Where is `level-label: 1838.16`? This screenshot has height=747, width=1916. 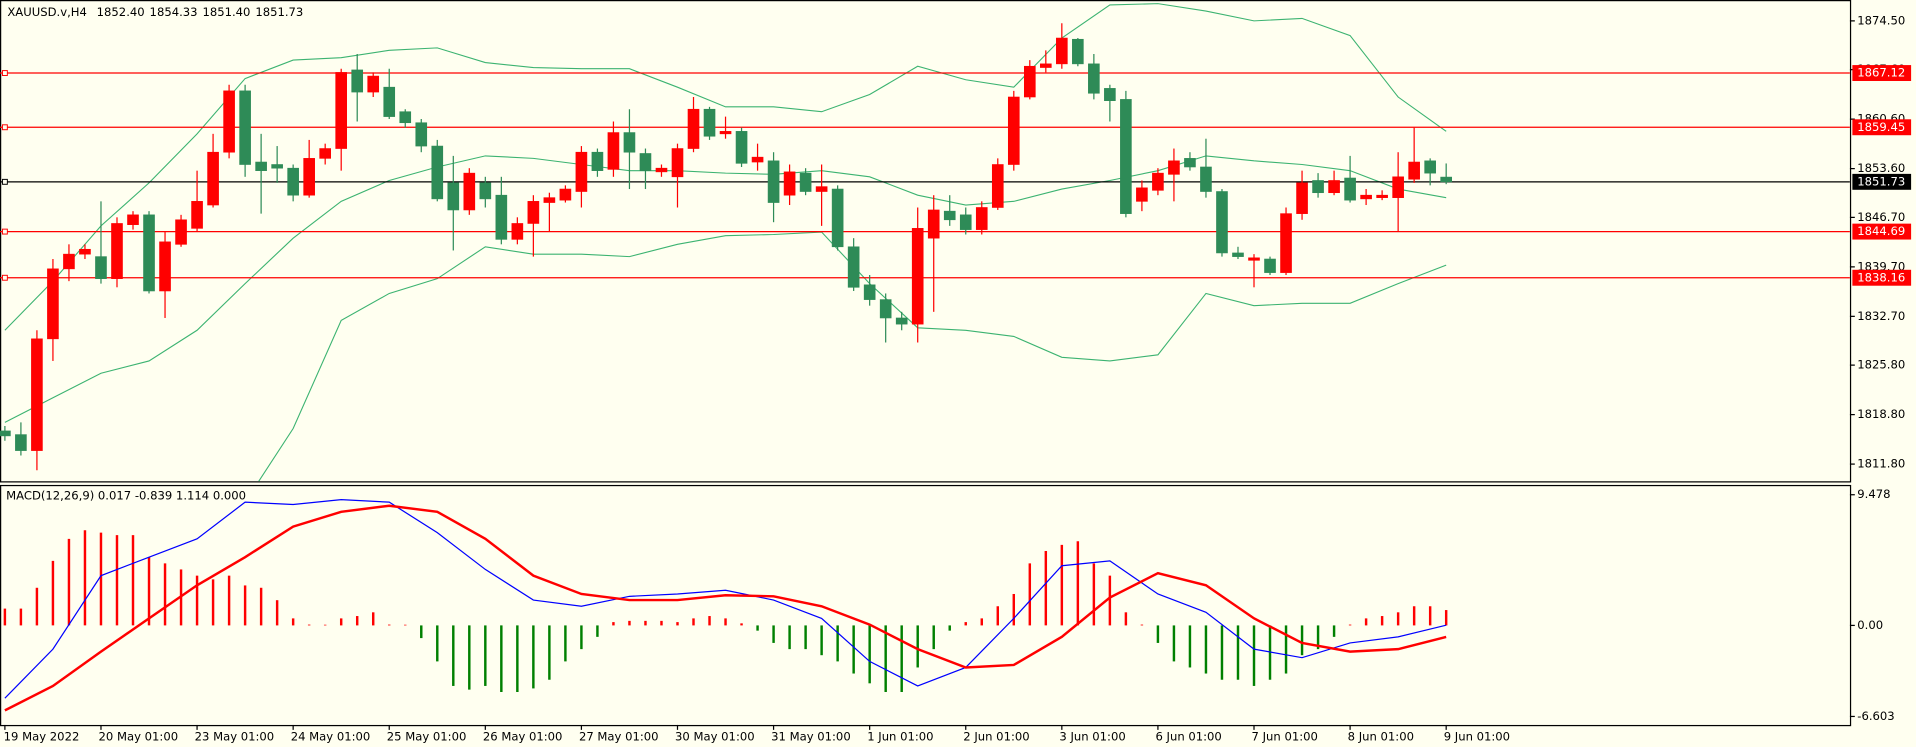
level-label: 1838.16 is located at coordinates (1881, 277).